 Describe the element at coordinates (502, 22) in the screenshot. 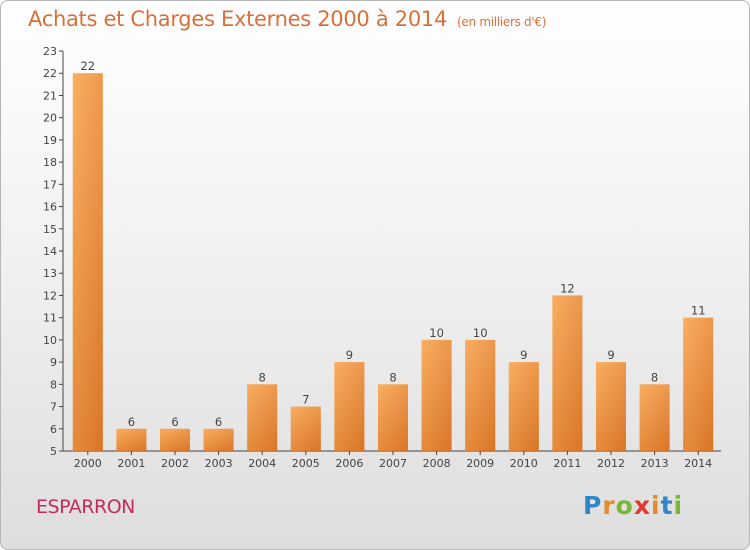

I see `unit-label: (en milliers d'€)` at that location.